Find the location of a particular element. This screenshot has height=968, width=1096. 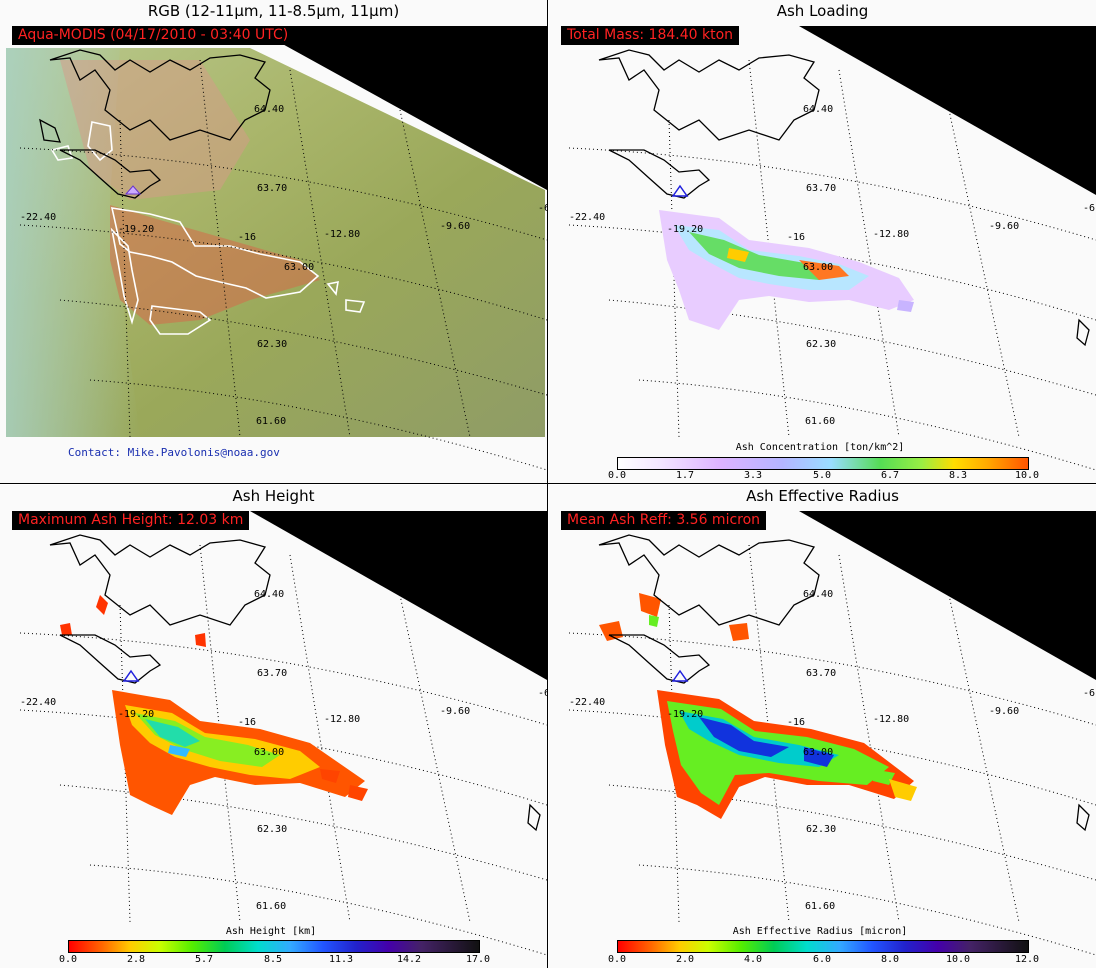

rgb-info-box: Aqua-MODIS (04/17/2010 - 03:40 UTC) is located at coordinates (153, 35).